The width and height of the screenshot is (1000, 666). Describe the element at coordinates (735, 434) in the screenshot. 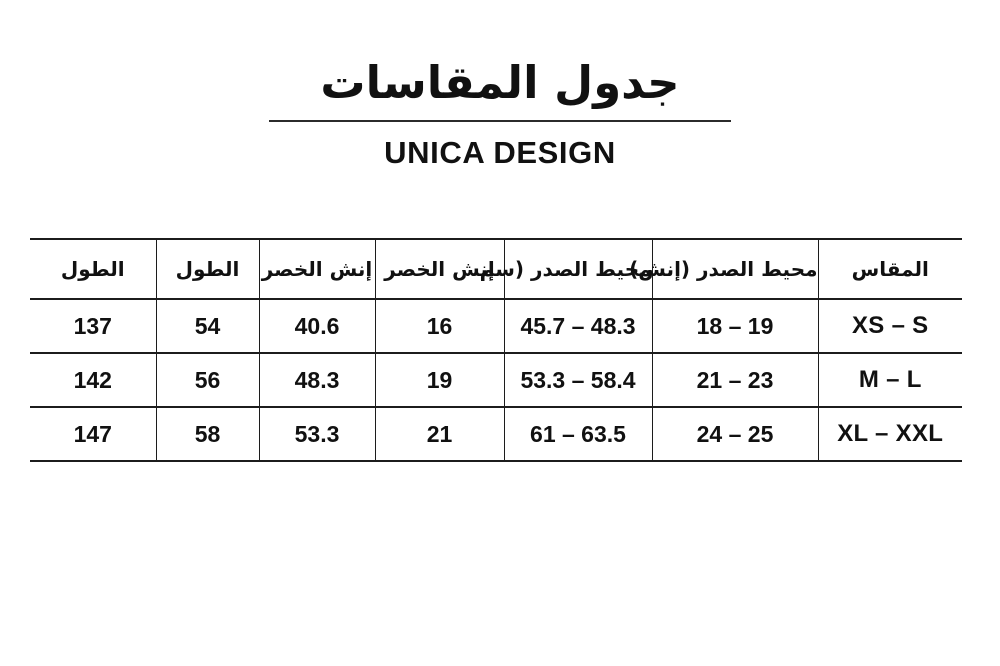

I see `cell-chest-in: 24 – 25` at that location.